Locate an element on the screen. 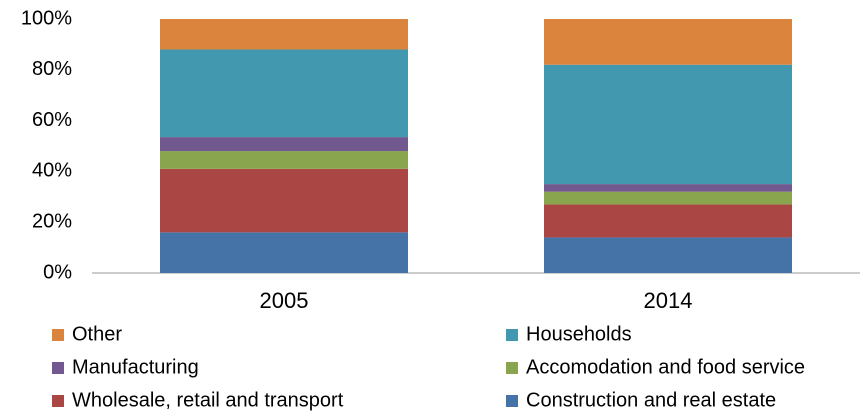 This screenshot has width=863, height=416. legend-label: Wholesale, retail and transport is located at coordinates (208, 400).